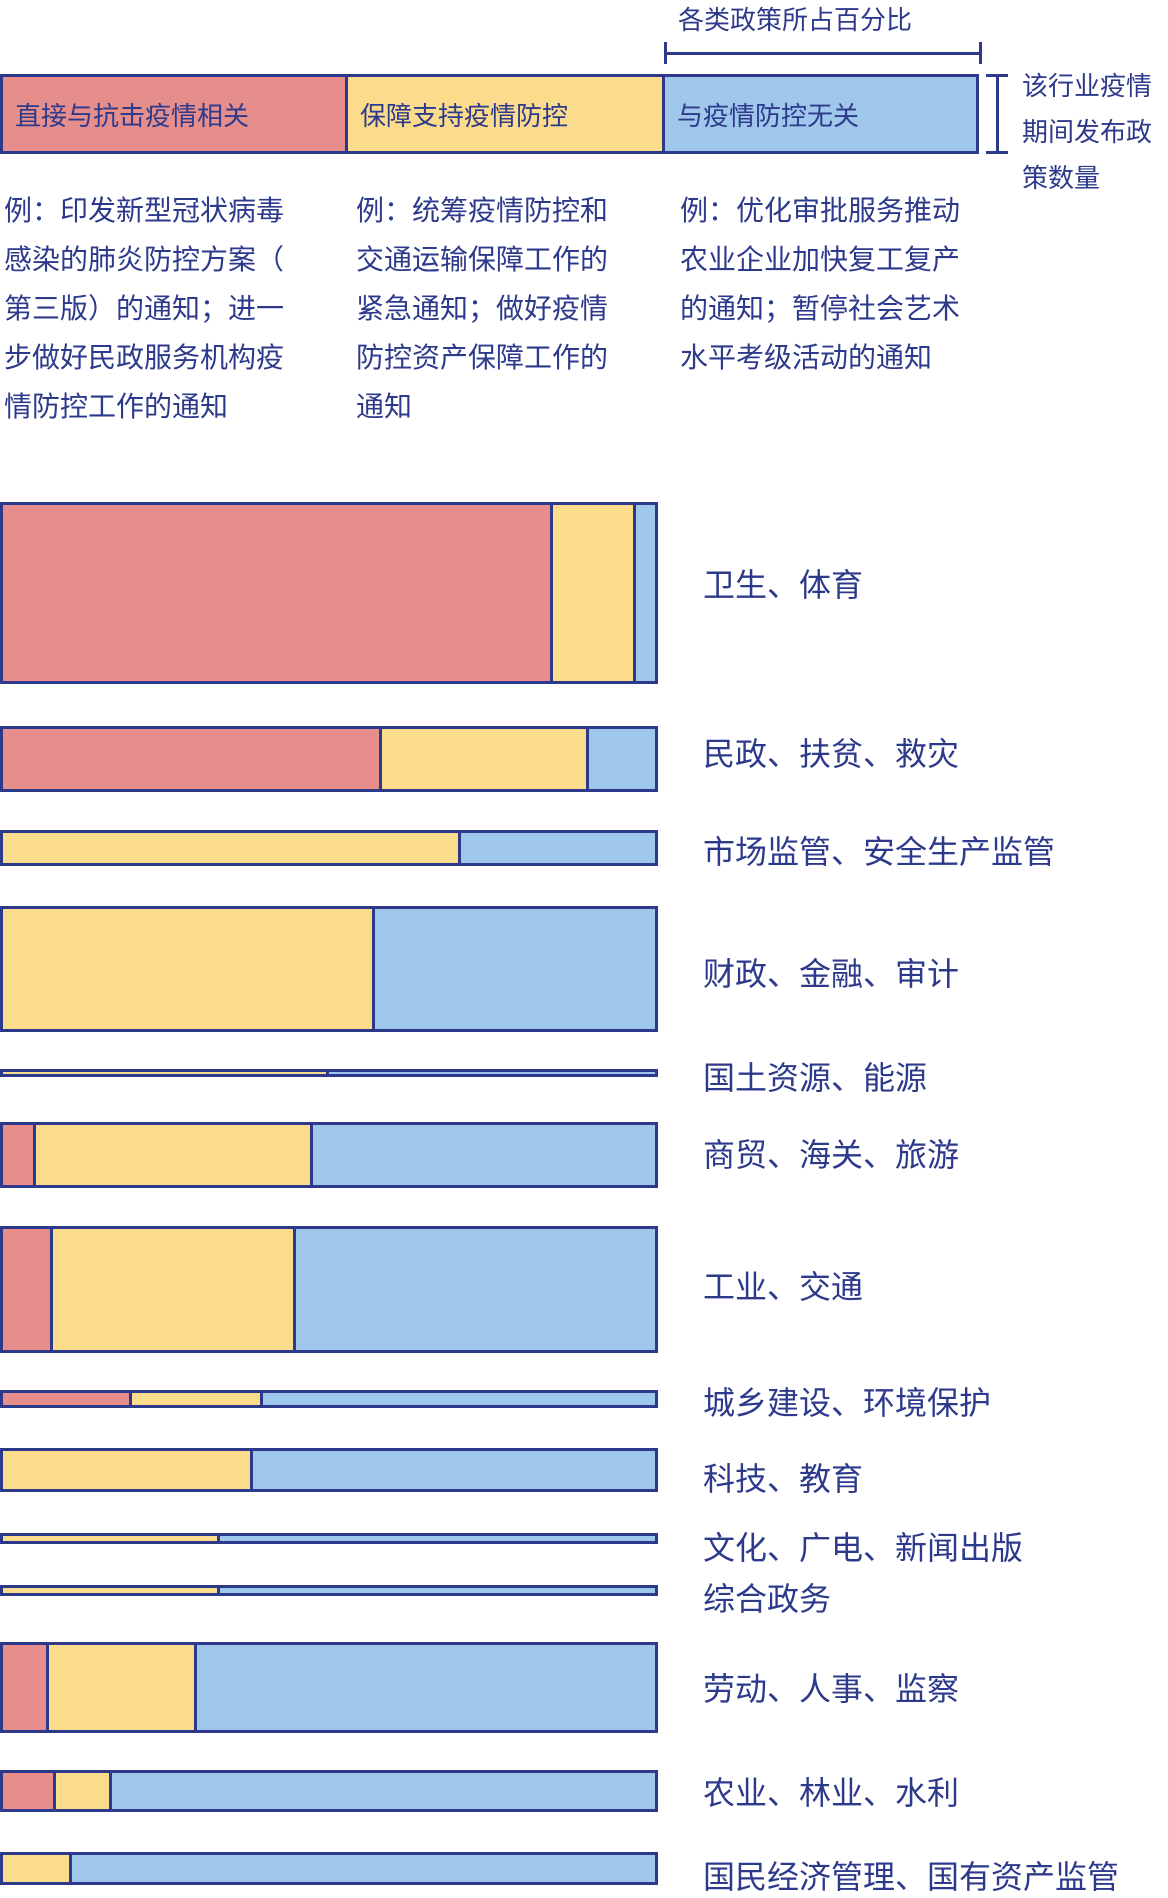 The width and height of the screenshot is (1168, 1898). What do you see at coordinates (482, 259) in the screenshot?
I see `example-line: 交通运输保障工作的` at bounding box center [482, 259].